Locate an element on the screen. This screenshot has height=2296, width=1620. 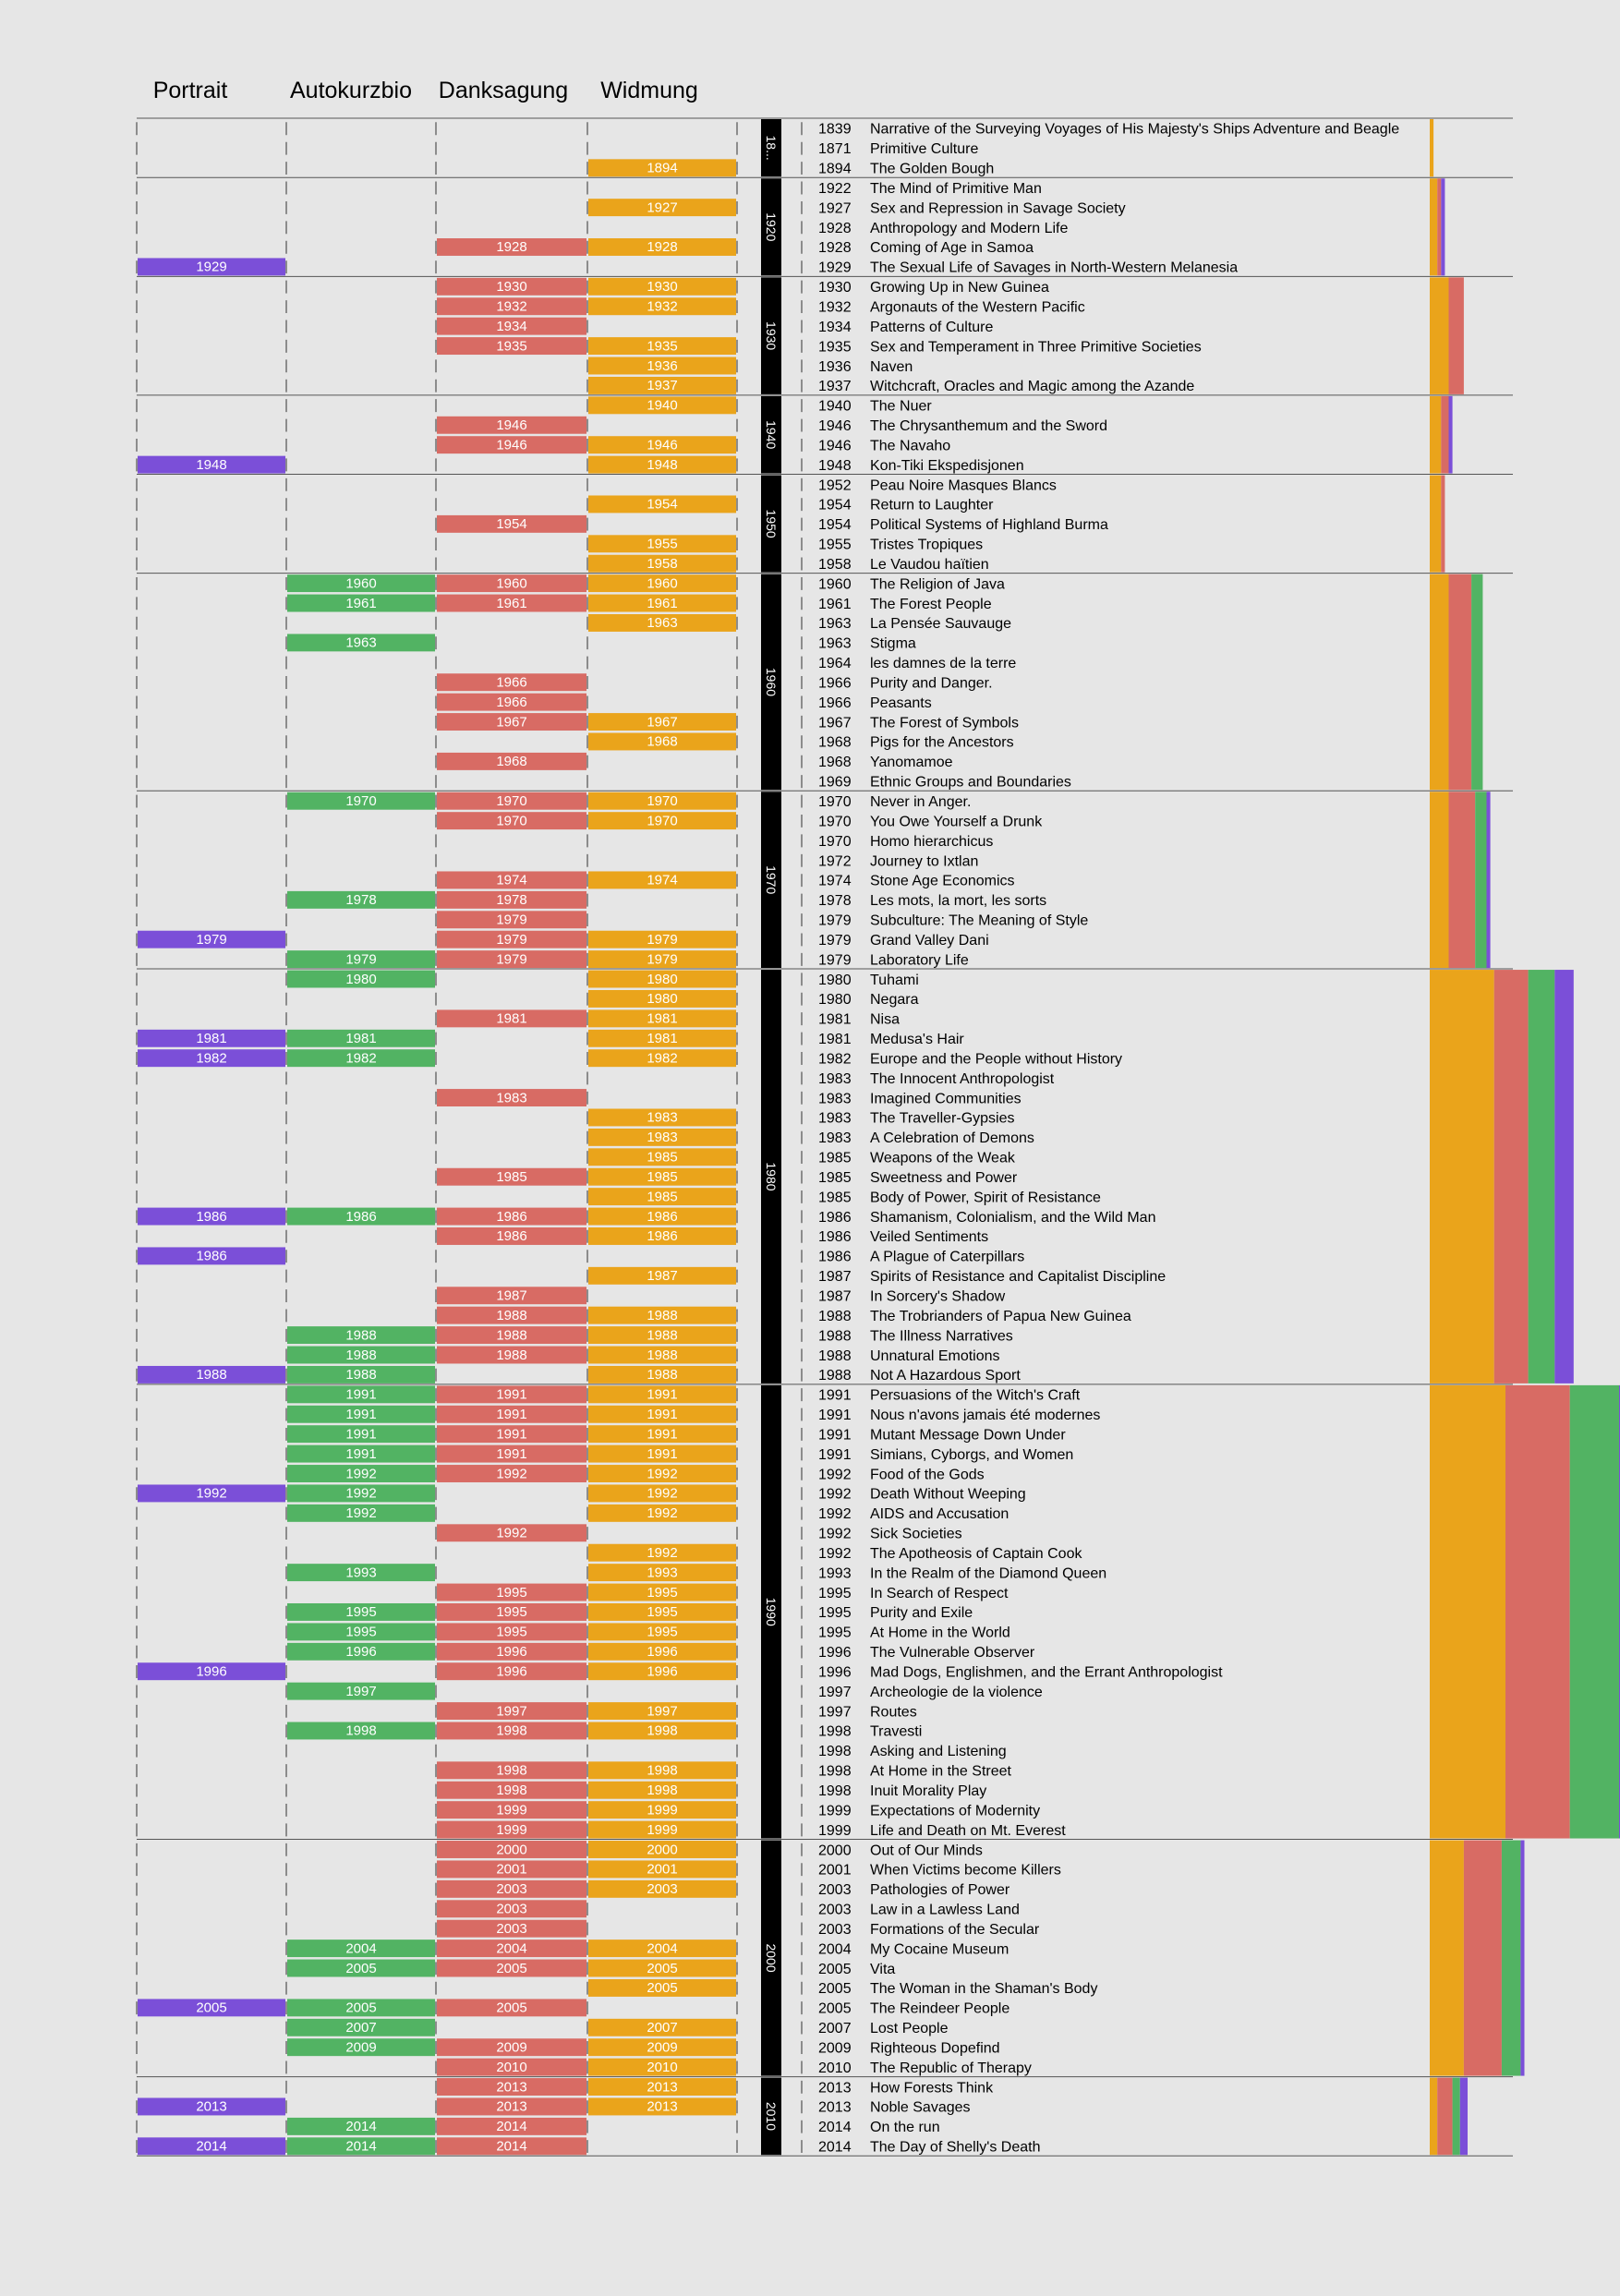
cell-year-label: 1991 is located at coordinates (662, 1395).